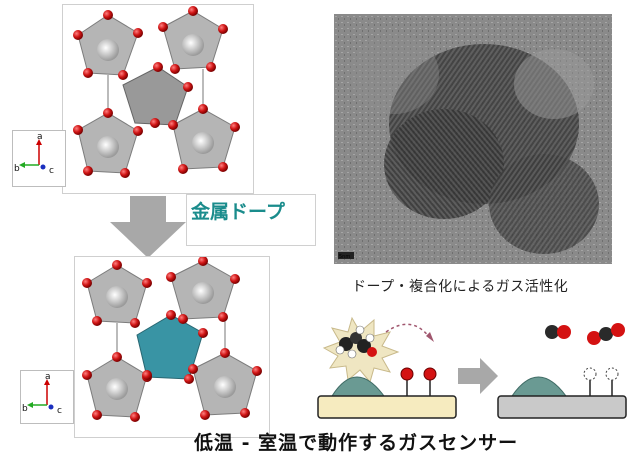 Image resolution: width=630 pixels, height=457 pixels. I want to click on metal-doping-label: 金属ドープ, so click(238, 212).